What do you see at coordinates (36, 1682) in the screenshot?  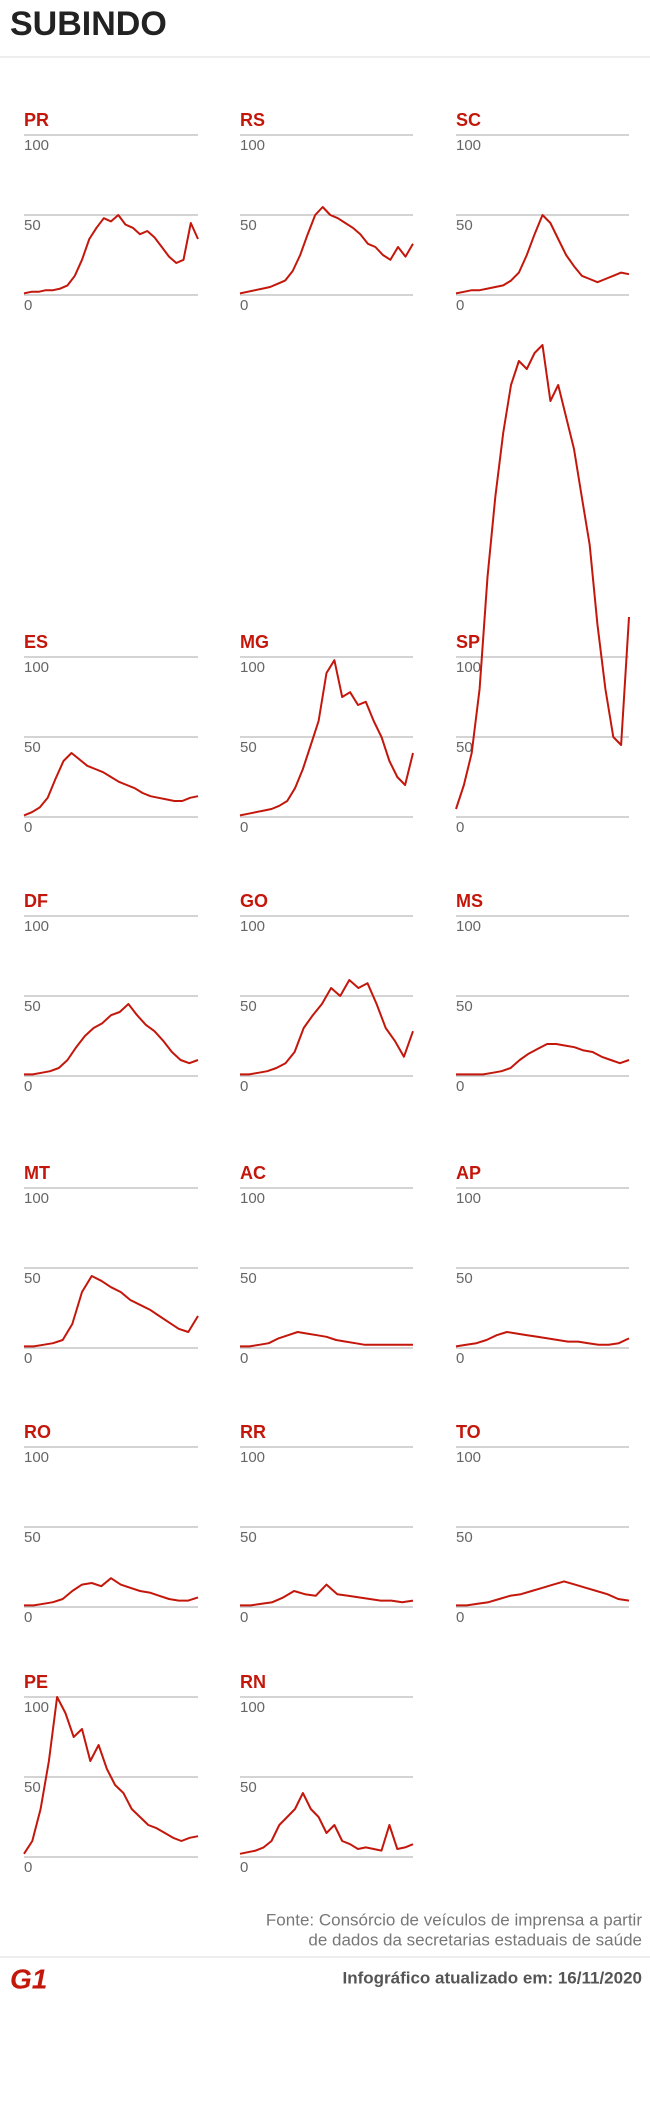 I see `panel-label: PE` at bounding box center [36, 1682].